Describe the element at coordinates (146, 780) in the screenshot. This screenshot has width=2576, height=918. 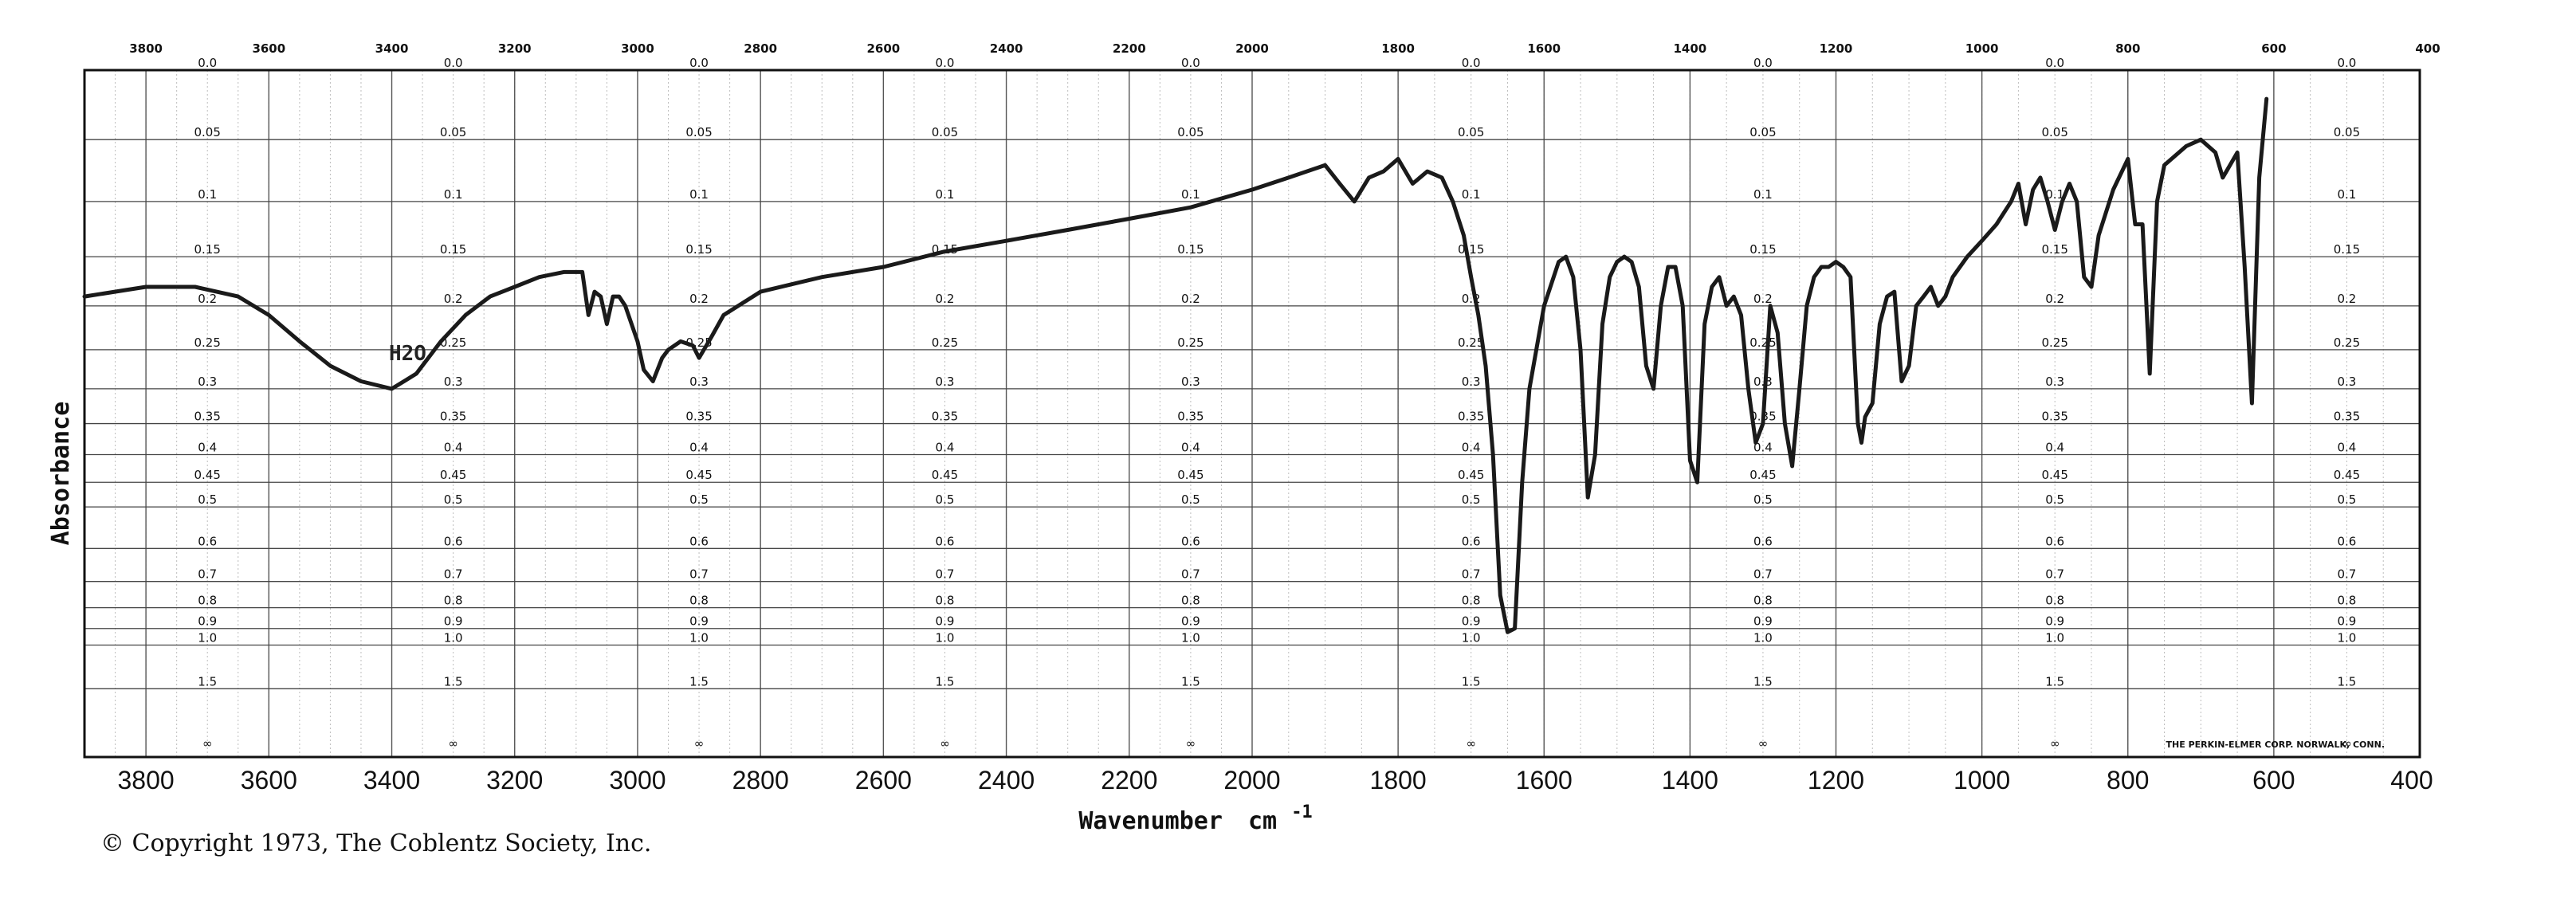
I see `bottom-tick-label: 3800` at that location.